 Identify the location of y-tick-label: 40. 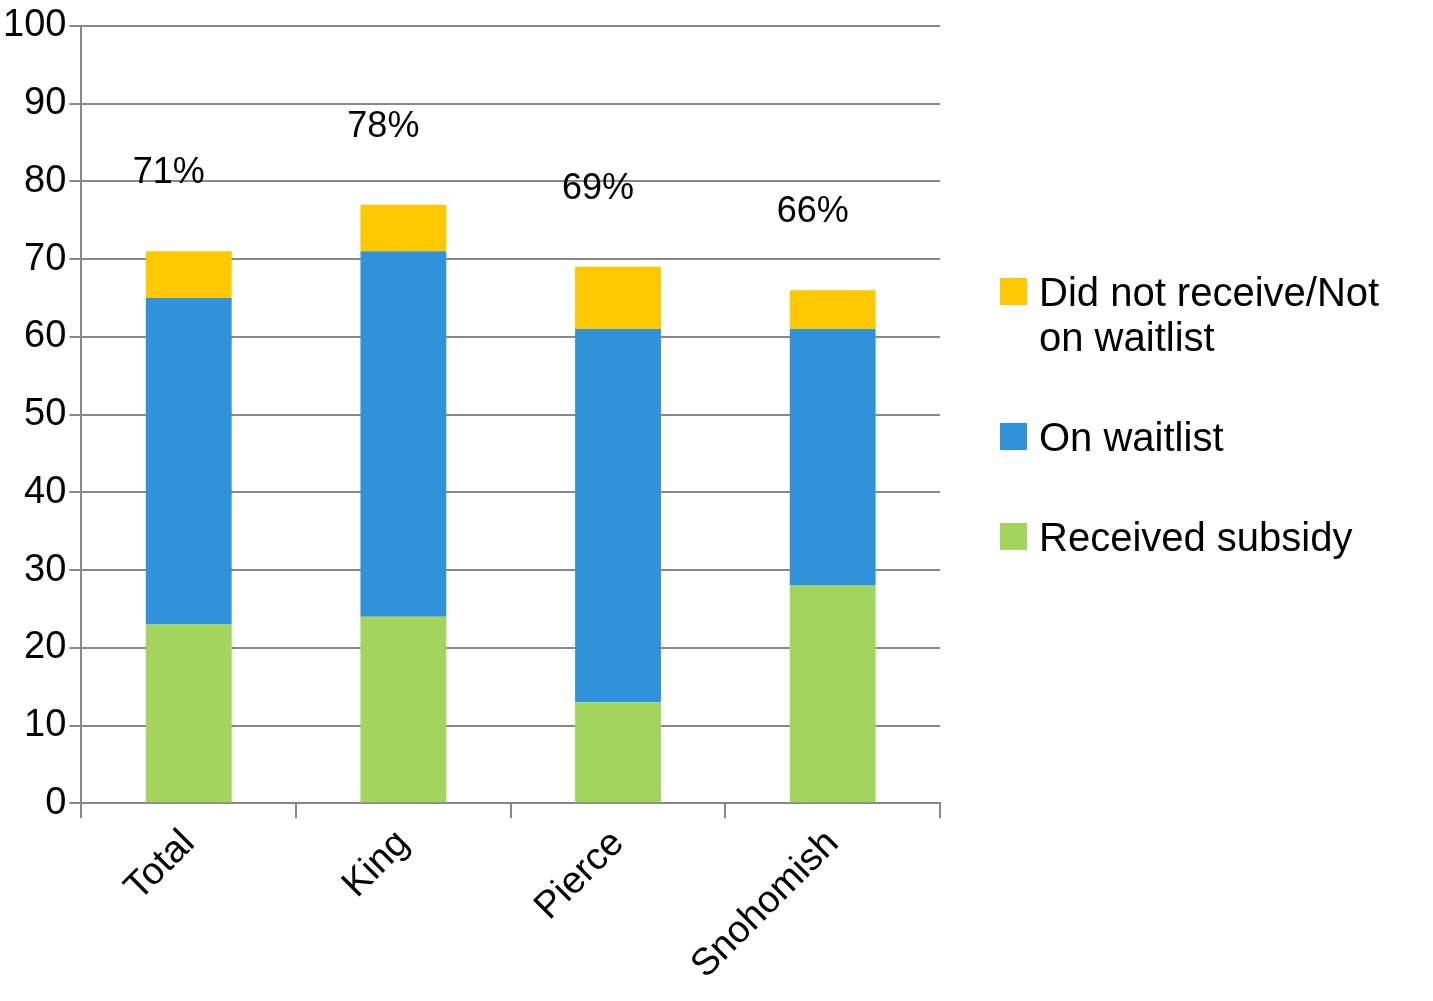
(45, 489).